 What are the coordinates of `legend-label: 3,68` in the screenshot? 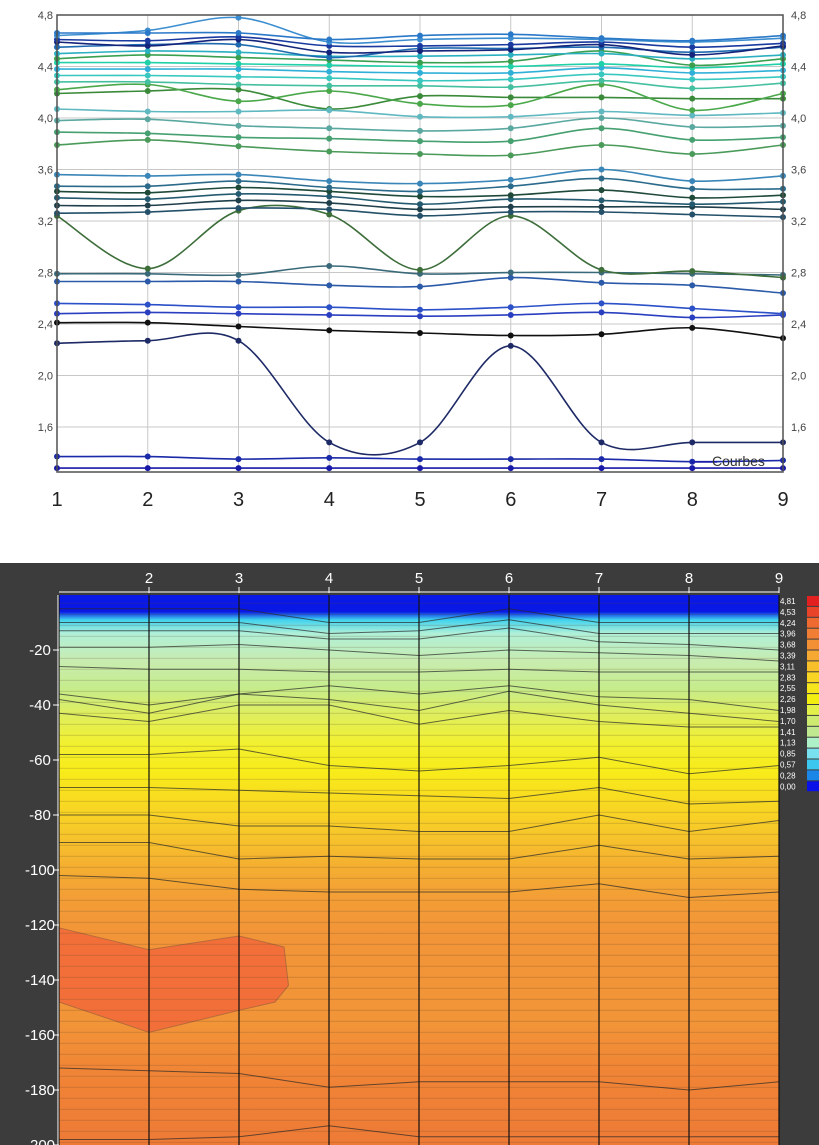 It's located at (788, 645).